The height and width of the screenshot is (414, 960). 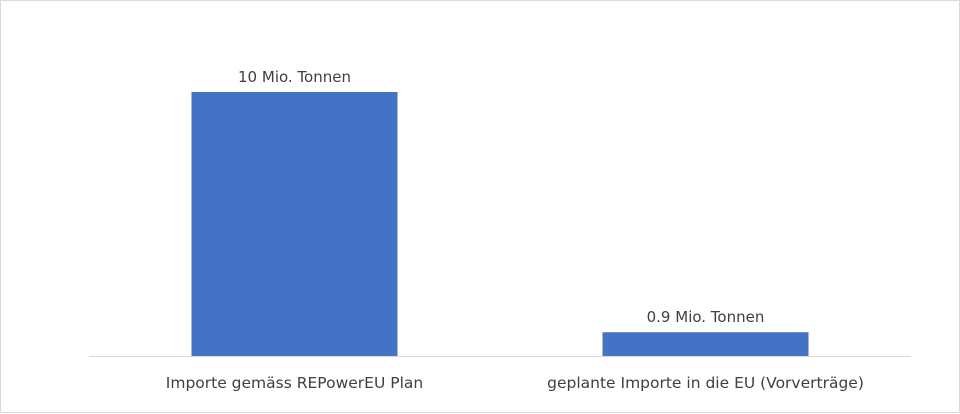 I want to click on category-label-1: Importe gemäss REPowerEU Plan, so click(x=294, y=383).